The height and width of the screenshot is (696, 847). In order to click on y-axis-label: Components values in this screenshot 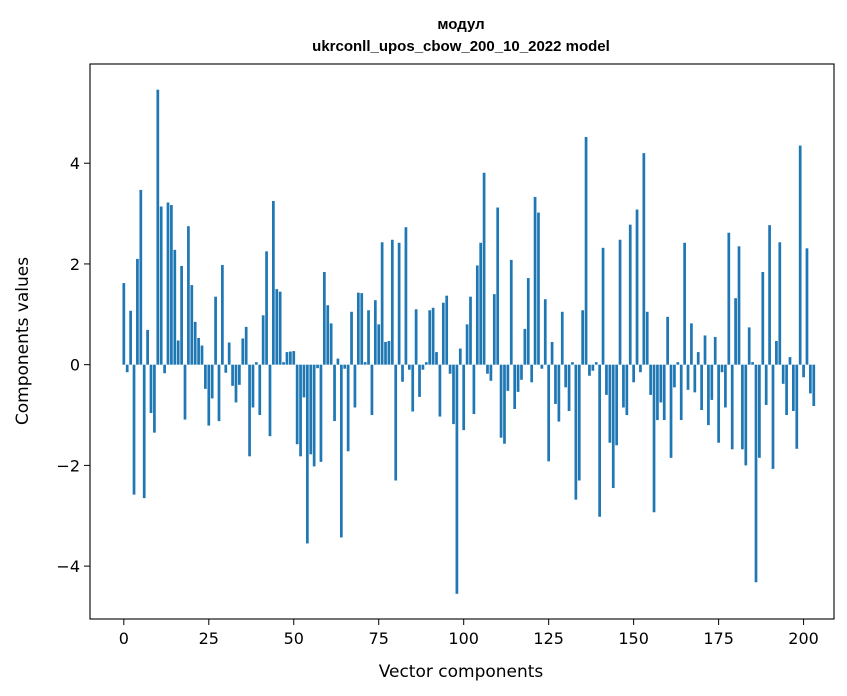, I will do `click(23, 341)`.